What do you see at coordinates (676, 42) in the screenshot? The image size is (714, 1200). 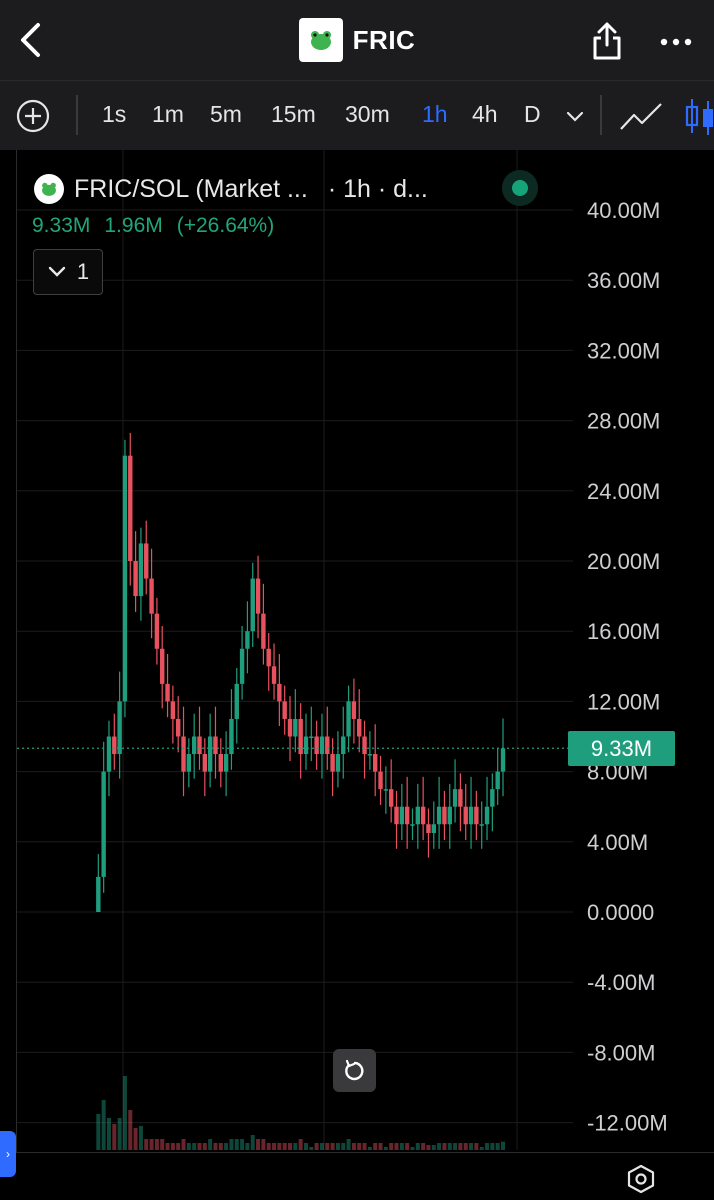 I see `more-button` at bounding box center [676, 42].